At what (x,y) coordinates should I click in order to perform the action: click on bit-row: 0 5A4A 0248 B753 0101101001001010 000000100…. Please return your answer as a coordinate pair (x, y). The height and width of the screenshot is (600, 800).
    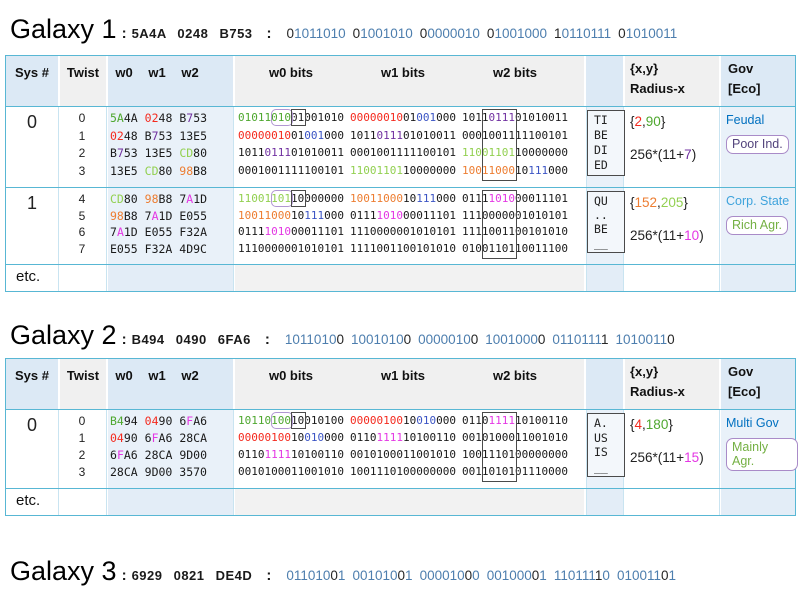
    Looking at the image, I should click on (400, 120).